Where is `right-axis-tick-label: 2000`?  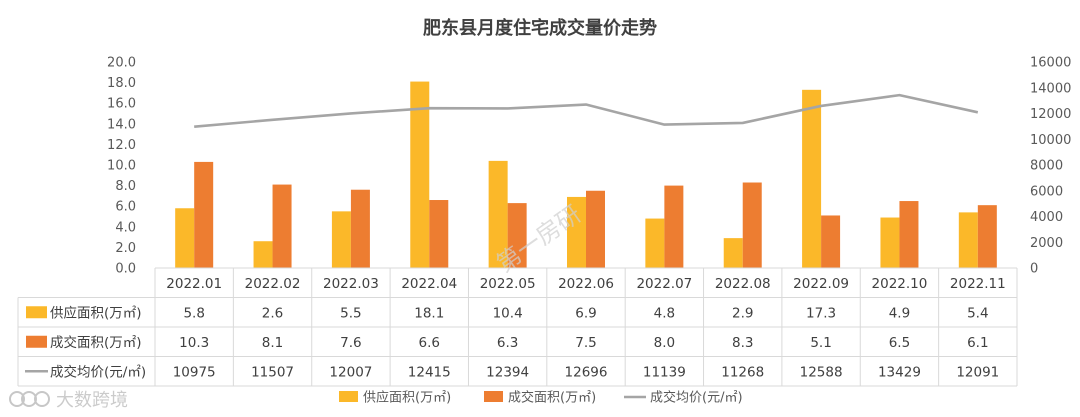
right-axis-tick-label: 2000 is located at coordinates (1046, 243).